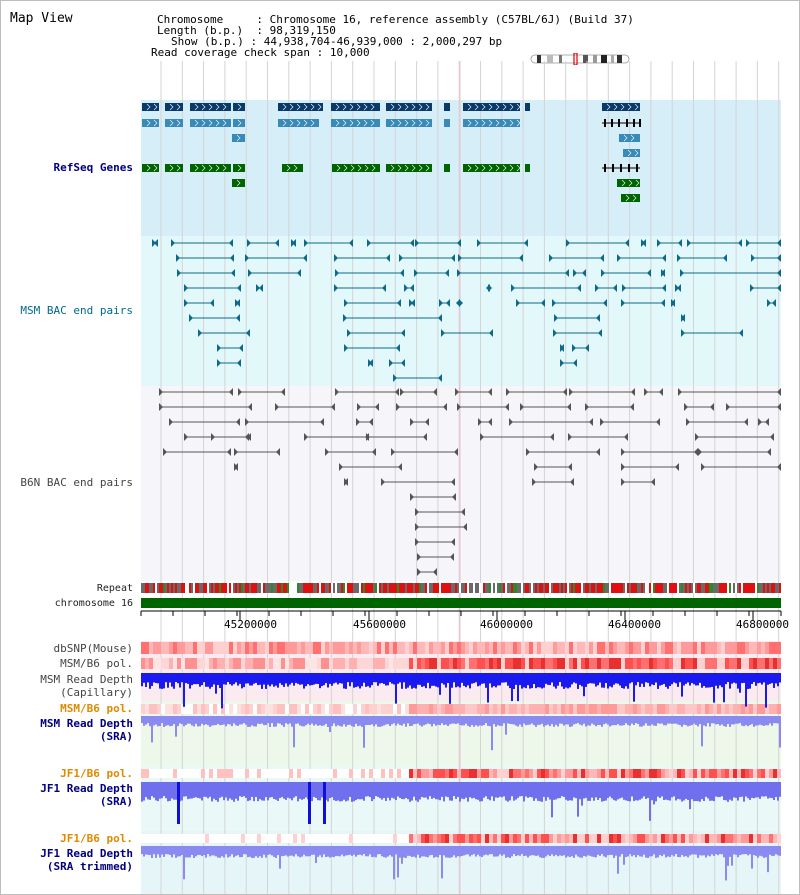 This screenshot has height=895, width=800. What do you see at coordinates (96, 663) in the screenshot?
I see `track-label-msm-b6-pol: MSM/B6 pol.` at bounding box center [96, 663].